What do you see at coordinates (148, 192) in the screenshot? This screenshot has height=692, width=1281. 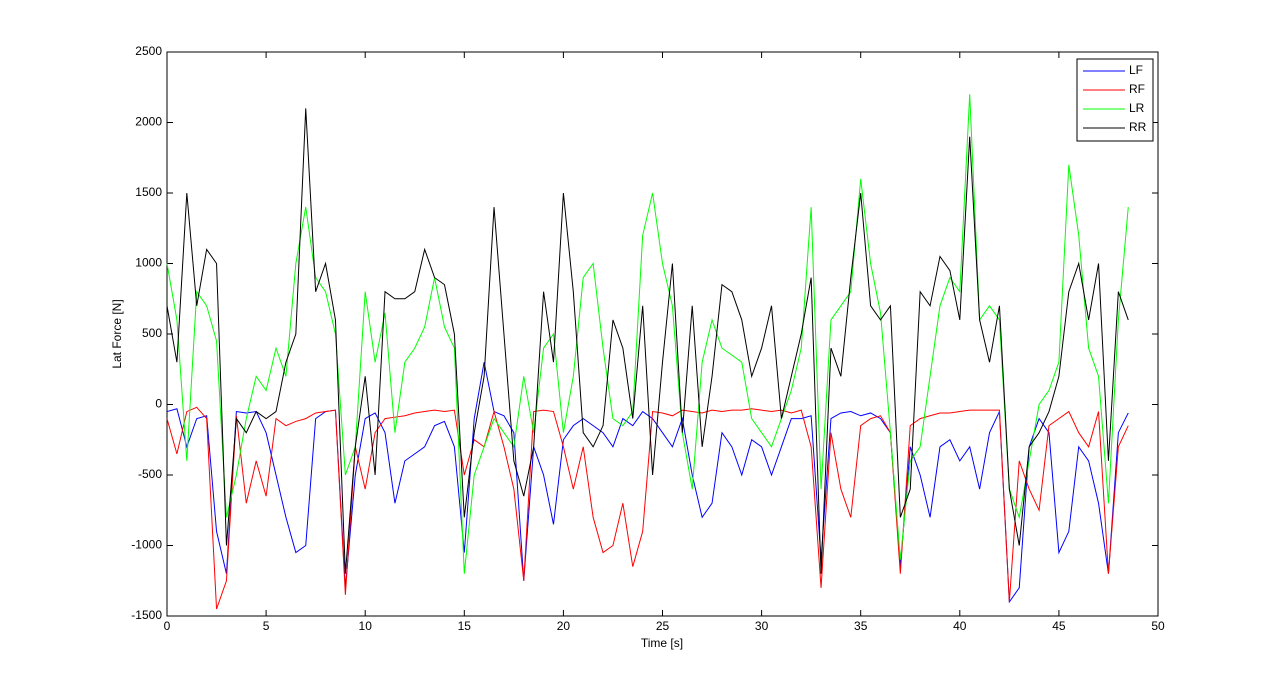 I see `y-tick-label: 1500` at bounding box center [148, 192].